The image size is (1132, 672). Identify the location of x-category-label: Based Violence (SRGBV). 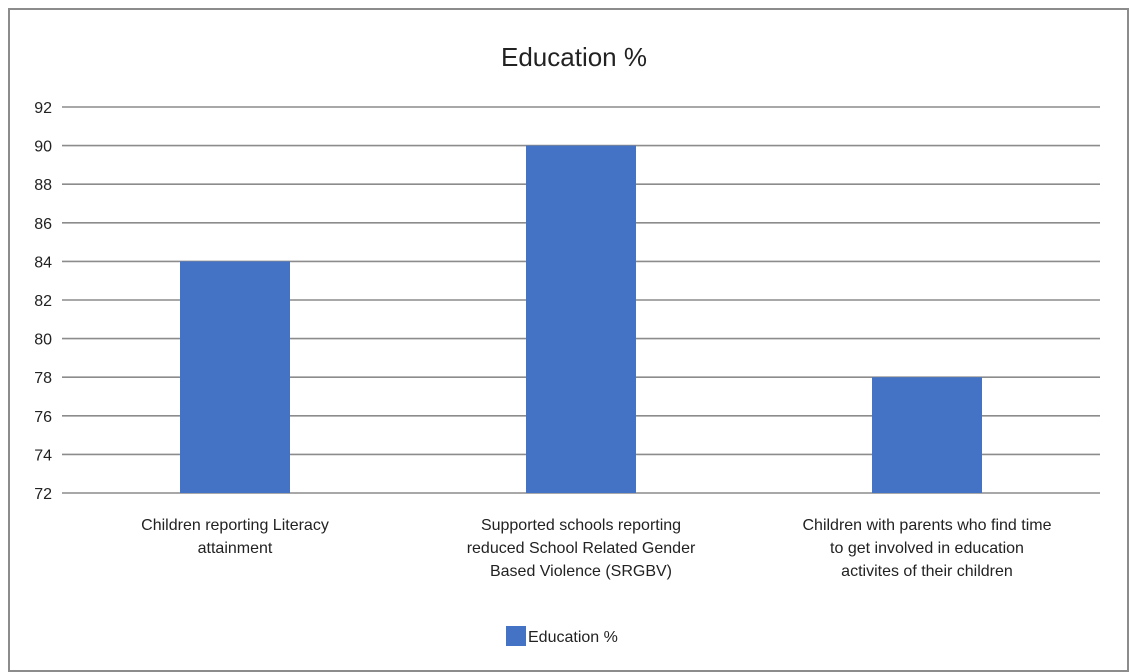
(581, 571).